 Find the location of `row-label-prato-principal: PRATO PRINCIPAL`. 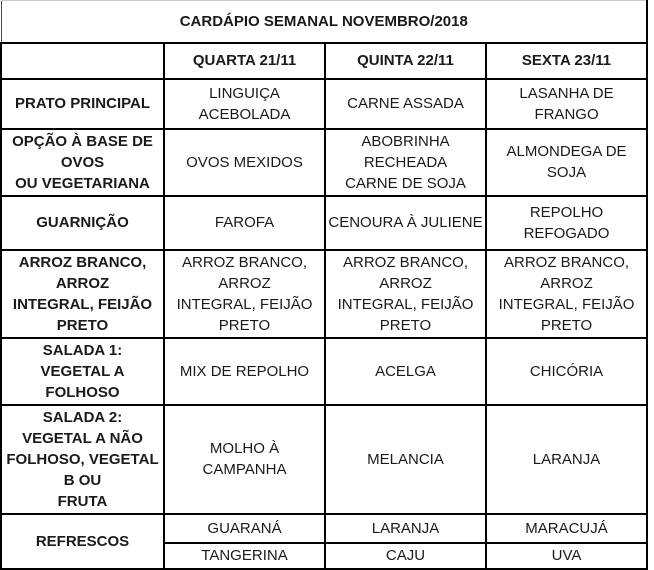

row-label-prato-principal: PRATO PRINCIPAL is located at coordinates (82, 103).